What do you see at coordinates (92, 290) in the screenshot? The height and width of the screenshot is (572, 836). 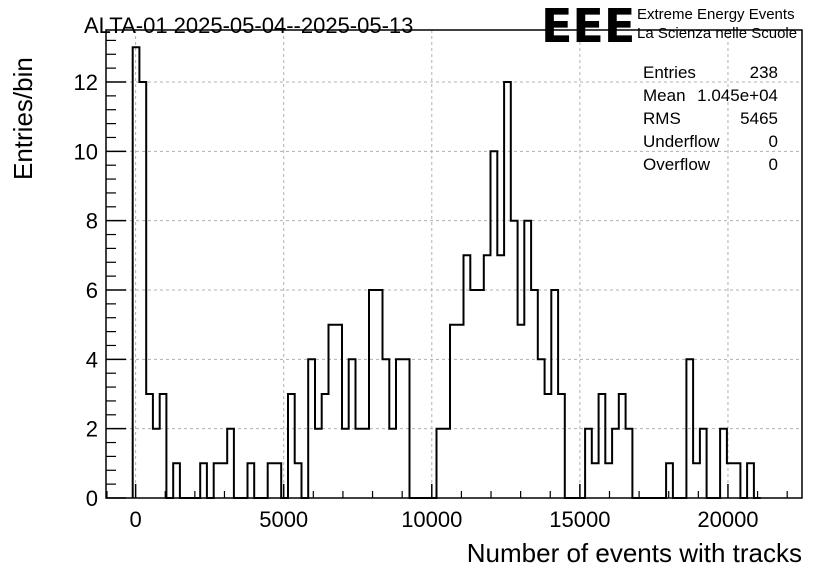 I see `y-tick-label: 6` at bounding box center [92, 290].